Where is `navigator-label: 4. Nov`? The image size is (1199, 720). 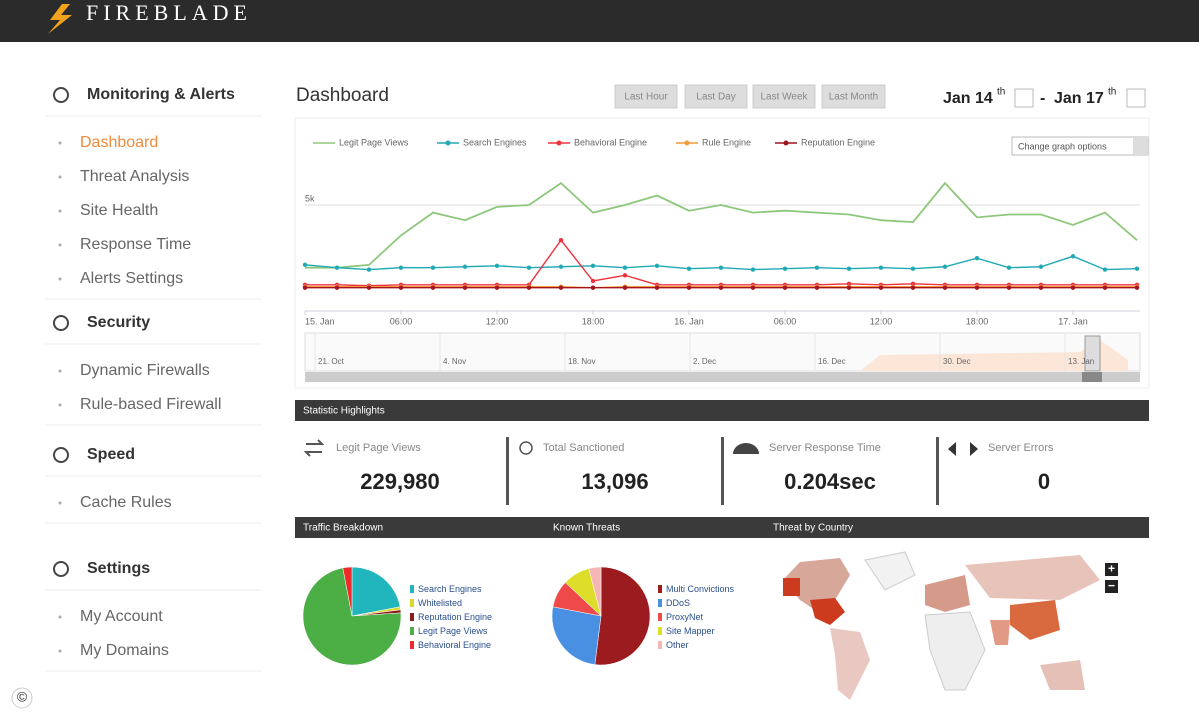 navigator-label: 4. Nov is located at coordinates (454, 361).